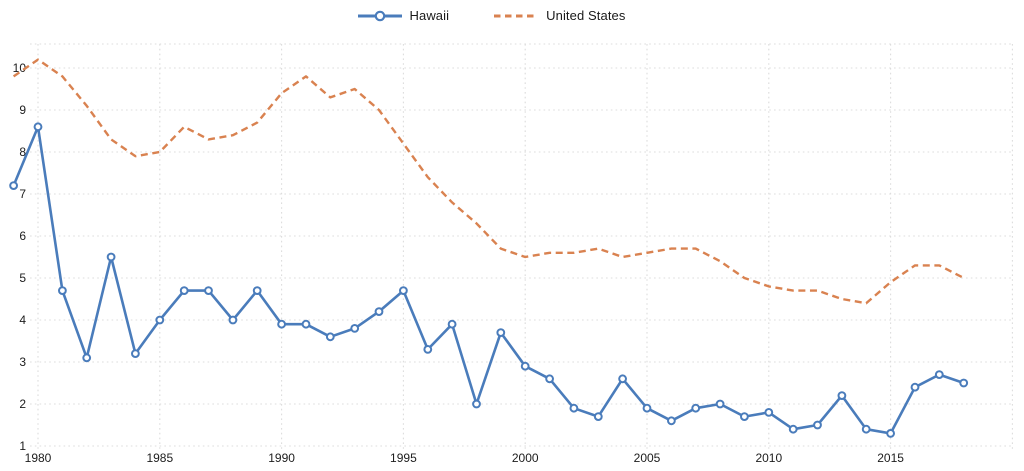 The height and width of the screenshot is (471, 1024). I want to click on y-tick-label: 3, so click(22, 362).